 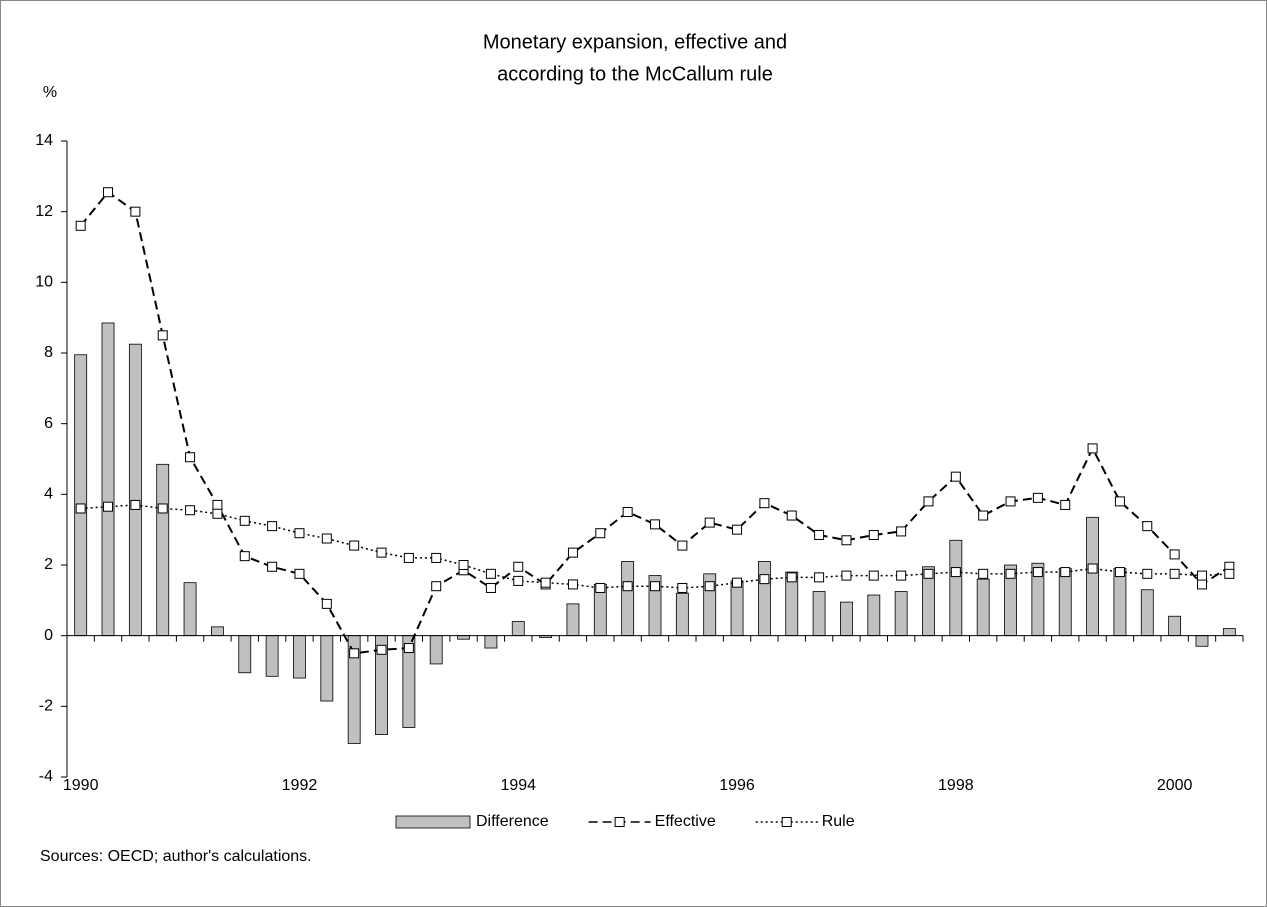 What do you see at coordinates (635, 74) in the screenshot?
I see `chart-title: according to the McCallum rule` at bounding box center [635, 74].